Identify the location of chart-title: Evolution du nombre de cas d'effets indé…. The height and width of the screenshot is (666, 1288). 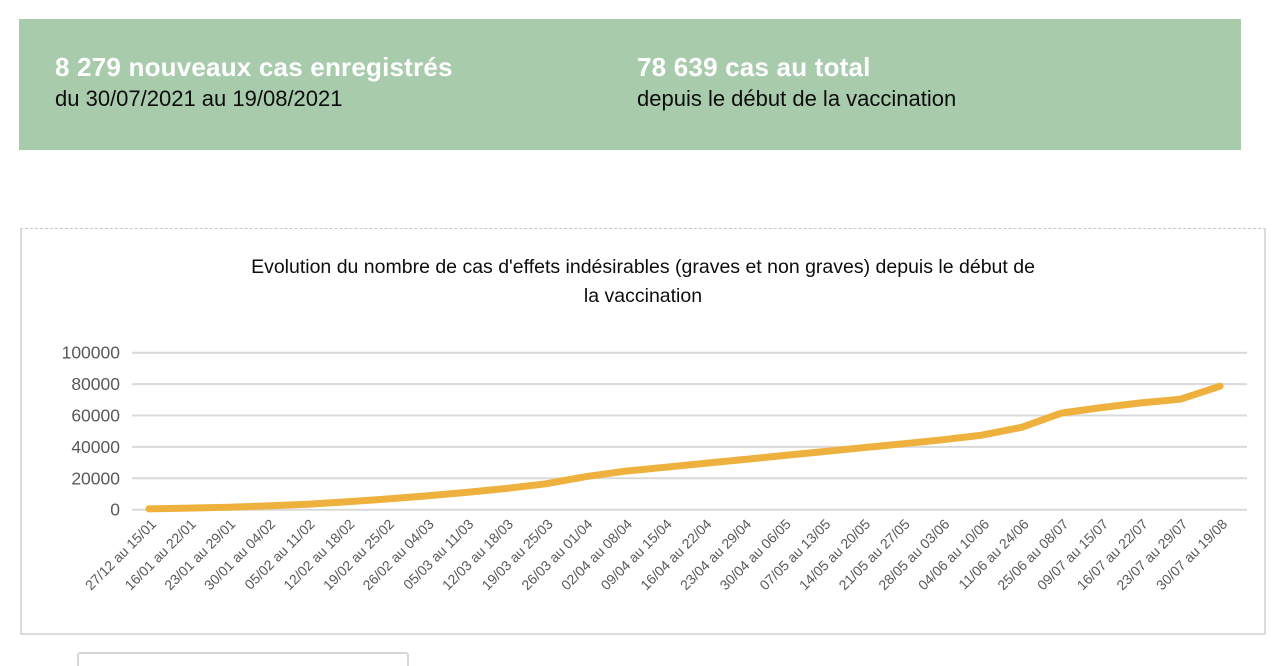
(643, 282).